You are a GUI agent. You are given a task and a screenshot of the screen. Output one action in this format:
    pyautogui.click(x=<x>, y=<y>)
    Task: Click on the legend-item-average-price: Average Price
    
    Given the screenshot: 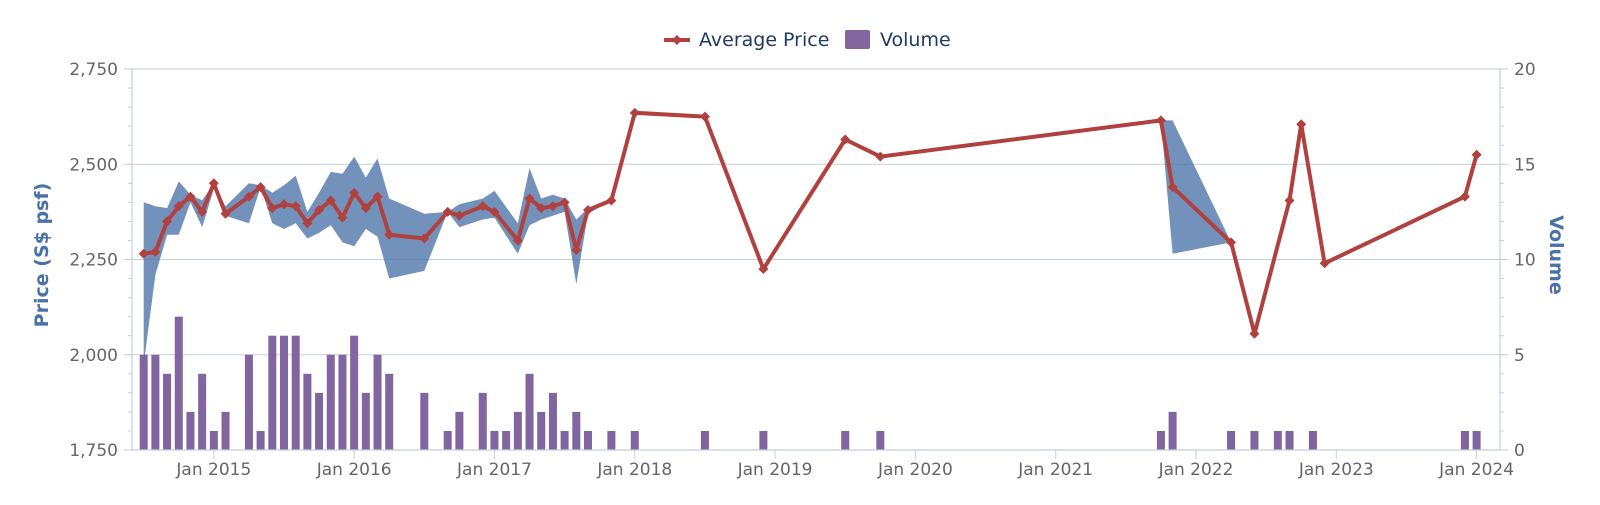 What is the action you would take?
    pyautogui.click(x=746, y=40)
    